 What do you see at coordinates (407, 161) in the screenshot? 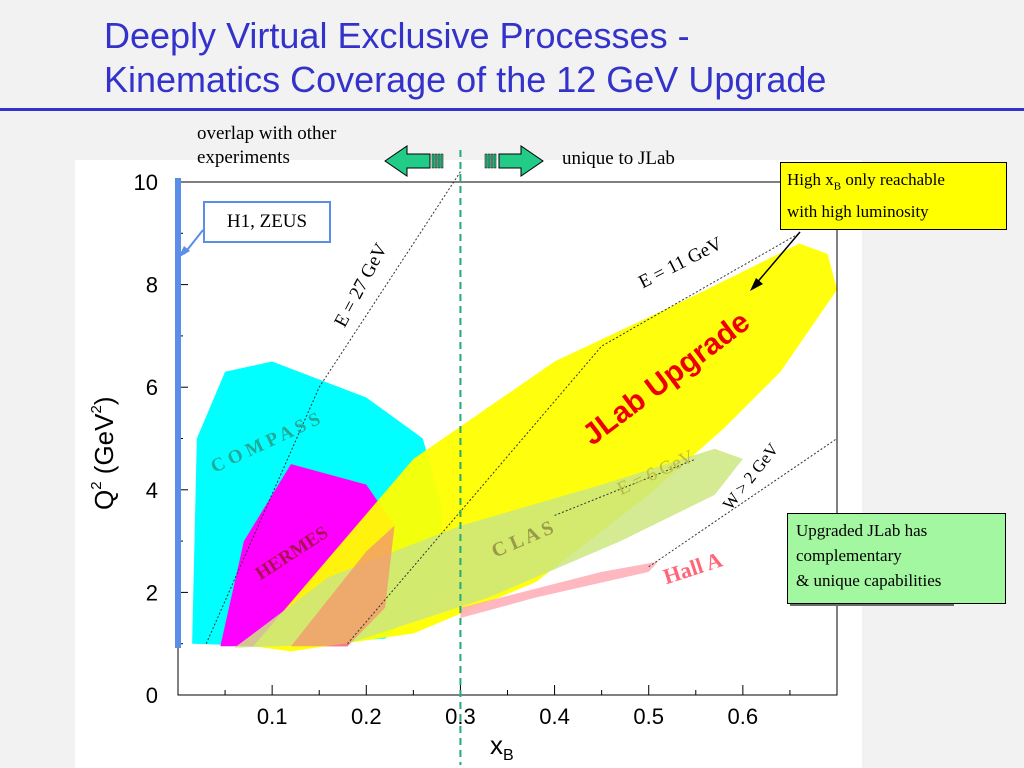
I see `arrow-left-icon` at bounding box center [407, 161].